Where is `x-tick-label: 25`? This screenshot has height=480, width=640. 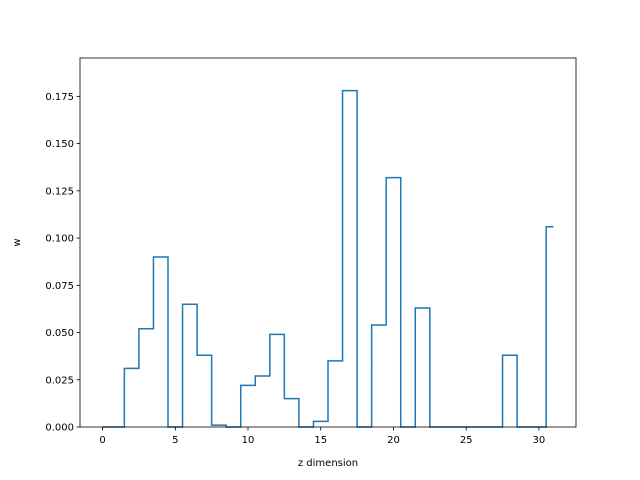
x-tick-label: 25 is located at coordinates (466, 440).